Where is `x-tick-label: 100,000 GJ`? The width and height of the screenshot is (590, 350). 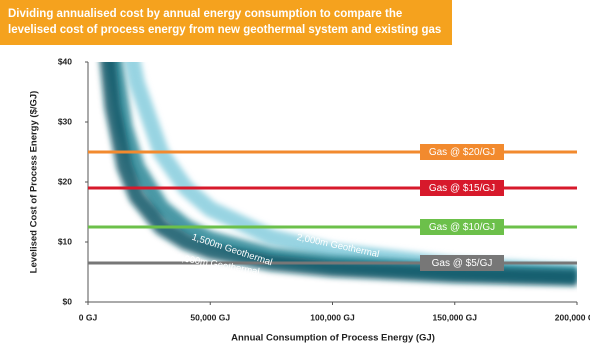
x-tick-label: 100,000 GJ is located at coordinates (332, 317).